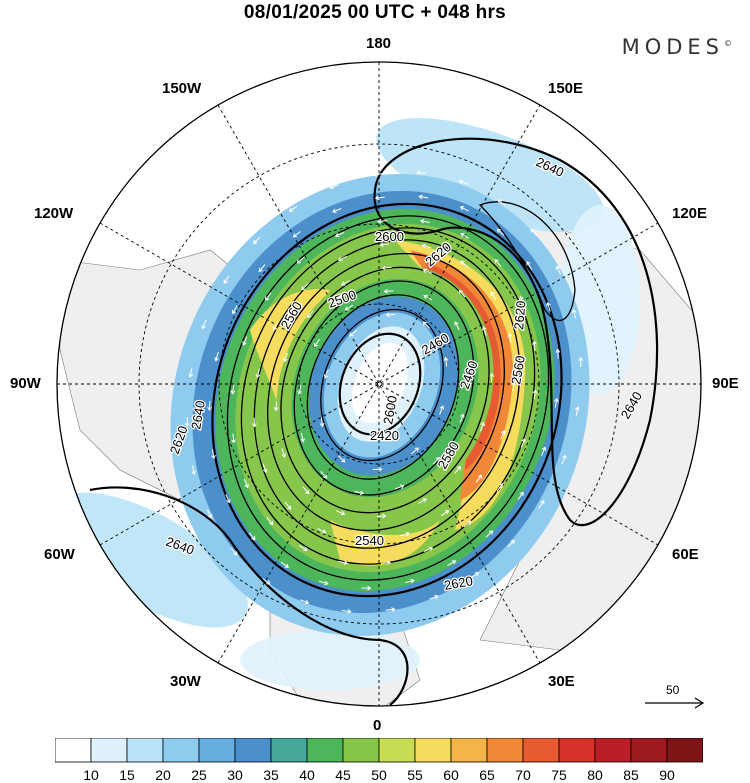 Image resolution: width=750 pixels, height=783 pixels. I want to click on lon-label-150w: 150W, so click(181, 88).